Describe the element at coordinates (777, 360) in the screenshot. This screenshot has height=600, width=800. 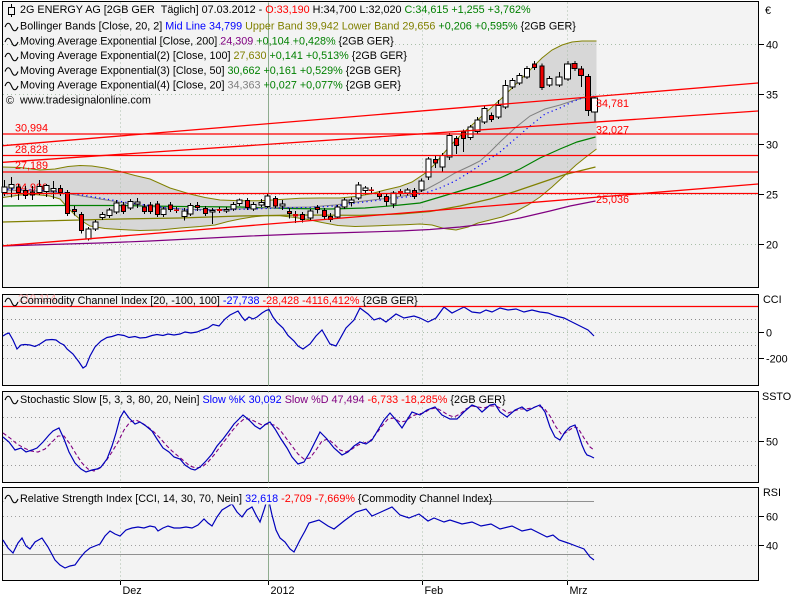
I see `svg-text: -200` at that location.